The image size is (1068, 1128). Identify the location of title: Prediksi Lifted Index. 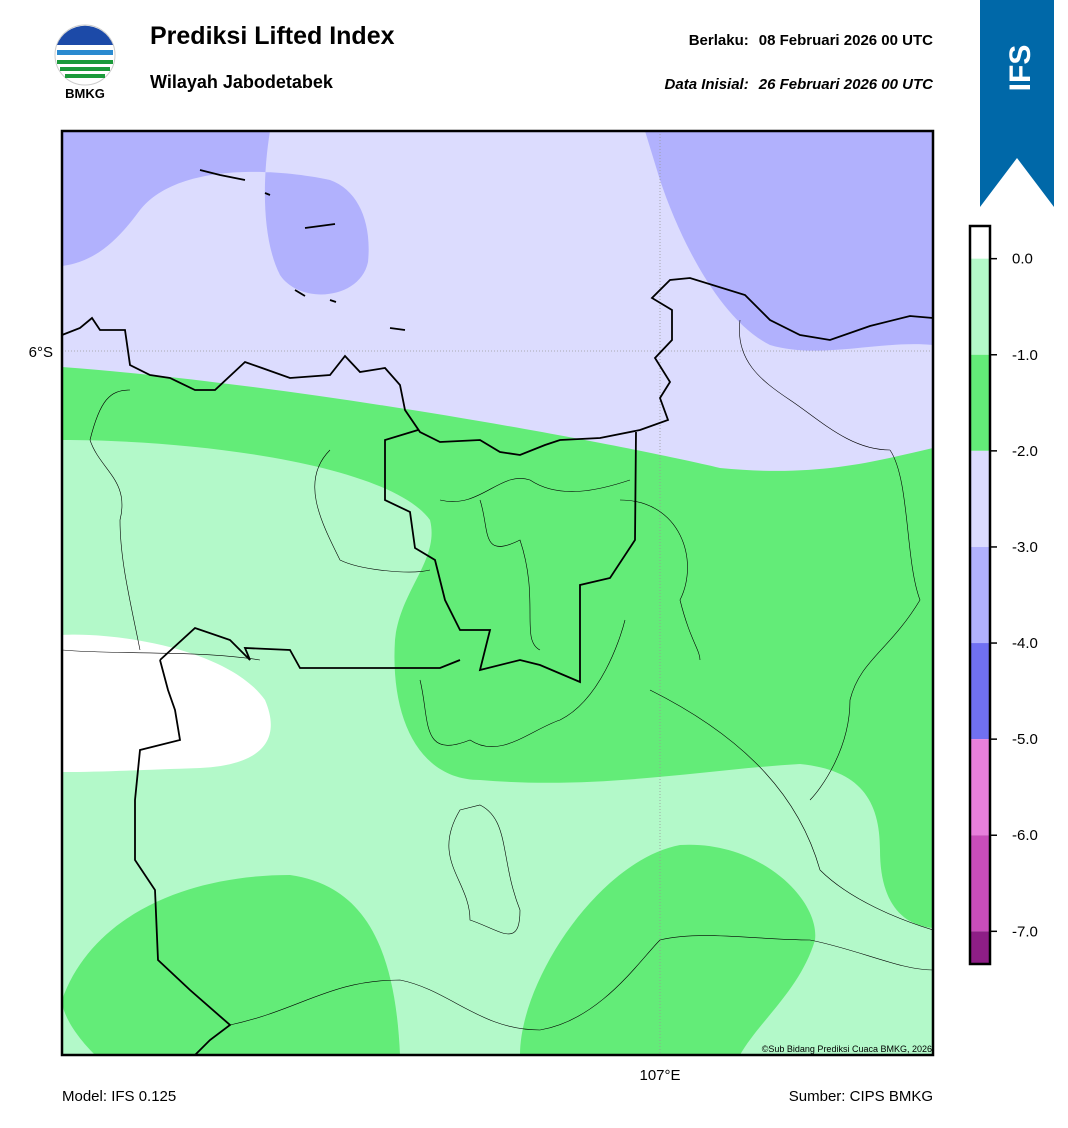
(272, 36).